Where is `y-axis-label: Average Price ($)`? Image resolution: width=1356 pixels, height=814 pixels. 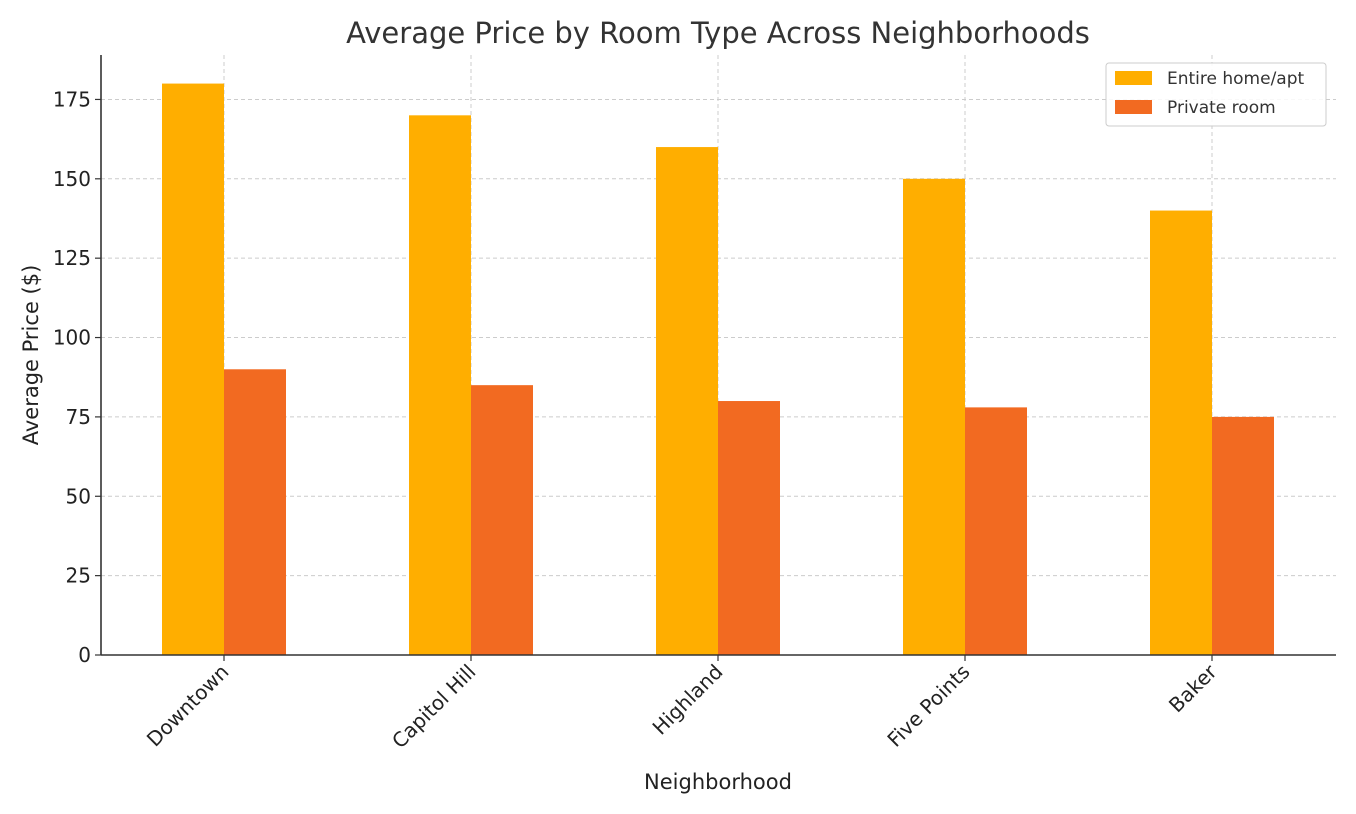
y-axis-label: Average Price ($) is located at coordinates (31, 355).